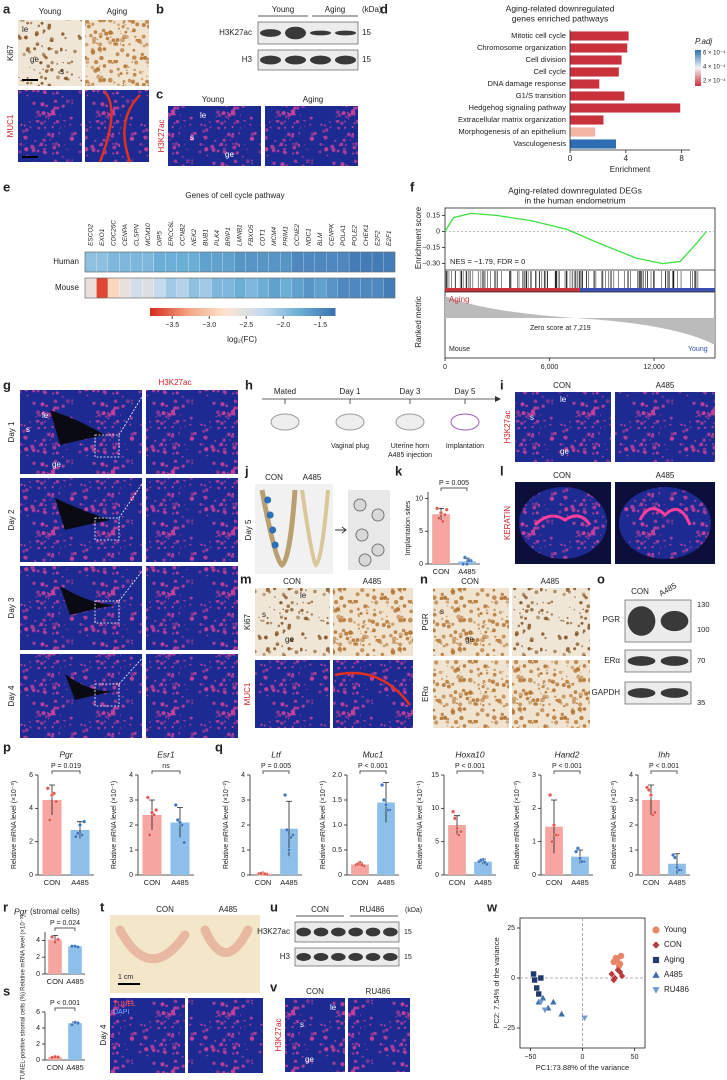  Describe the element at coordinates (209, 325) in the screenshot. I see `label: −3.0` at that location.